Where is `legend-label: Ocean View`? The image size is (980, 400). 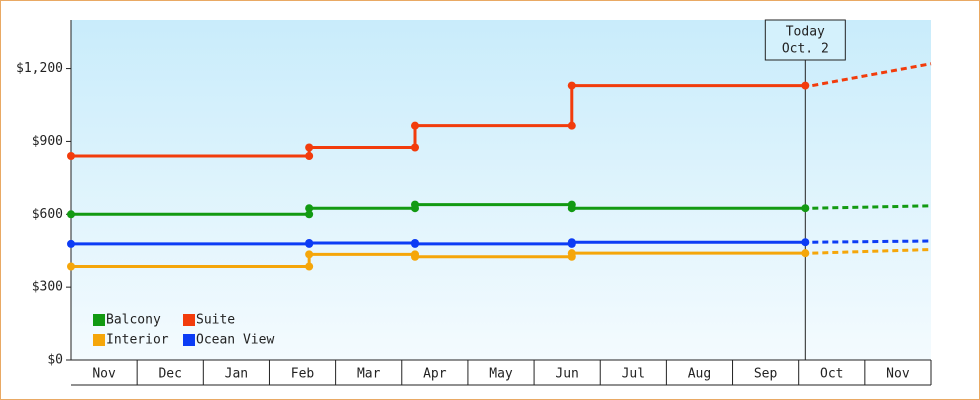 legend-label: Ocean View is located at coordinates (235, 340).